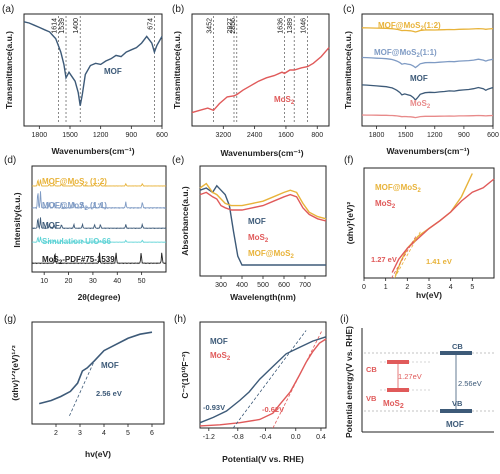  Describe the element at coordinates (230, 26) in the screenshot. I see `panel-b-peak-label: 2927` at that location.